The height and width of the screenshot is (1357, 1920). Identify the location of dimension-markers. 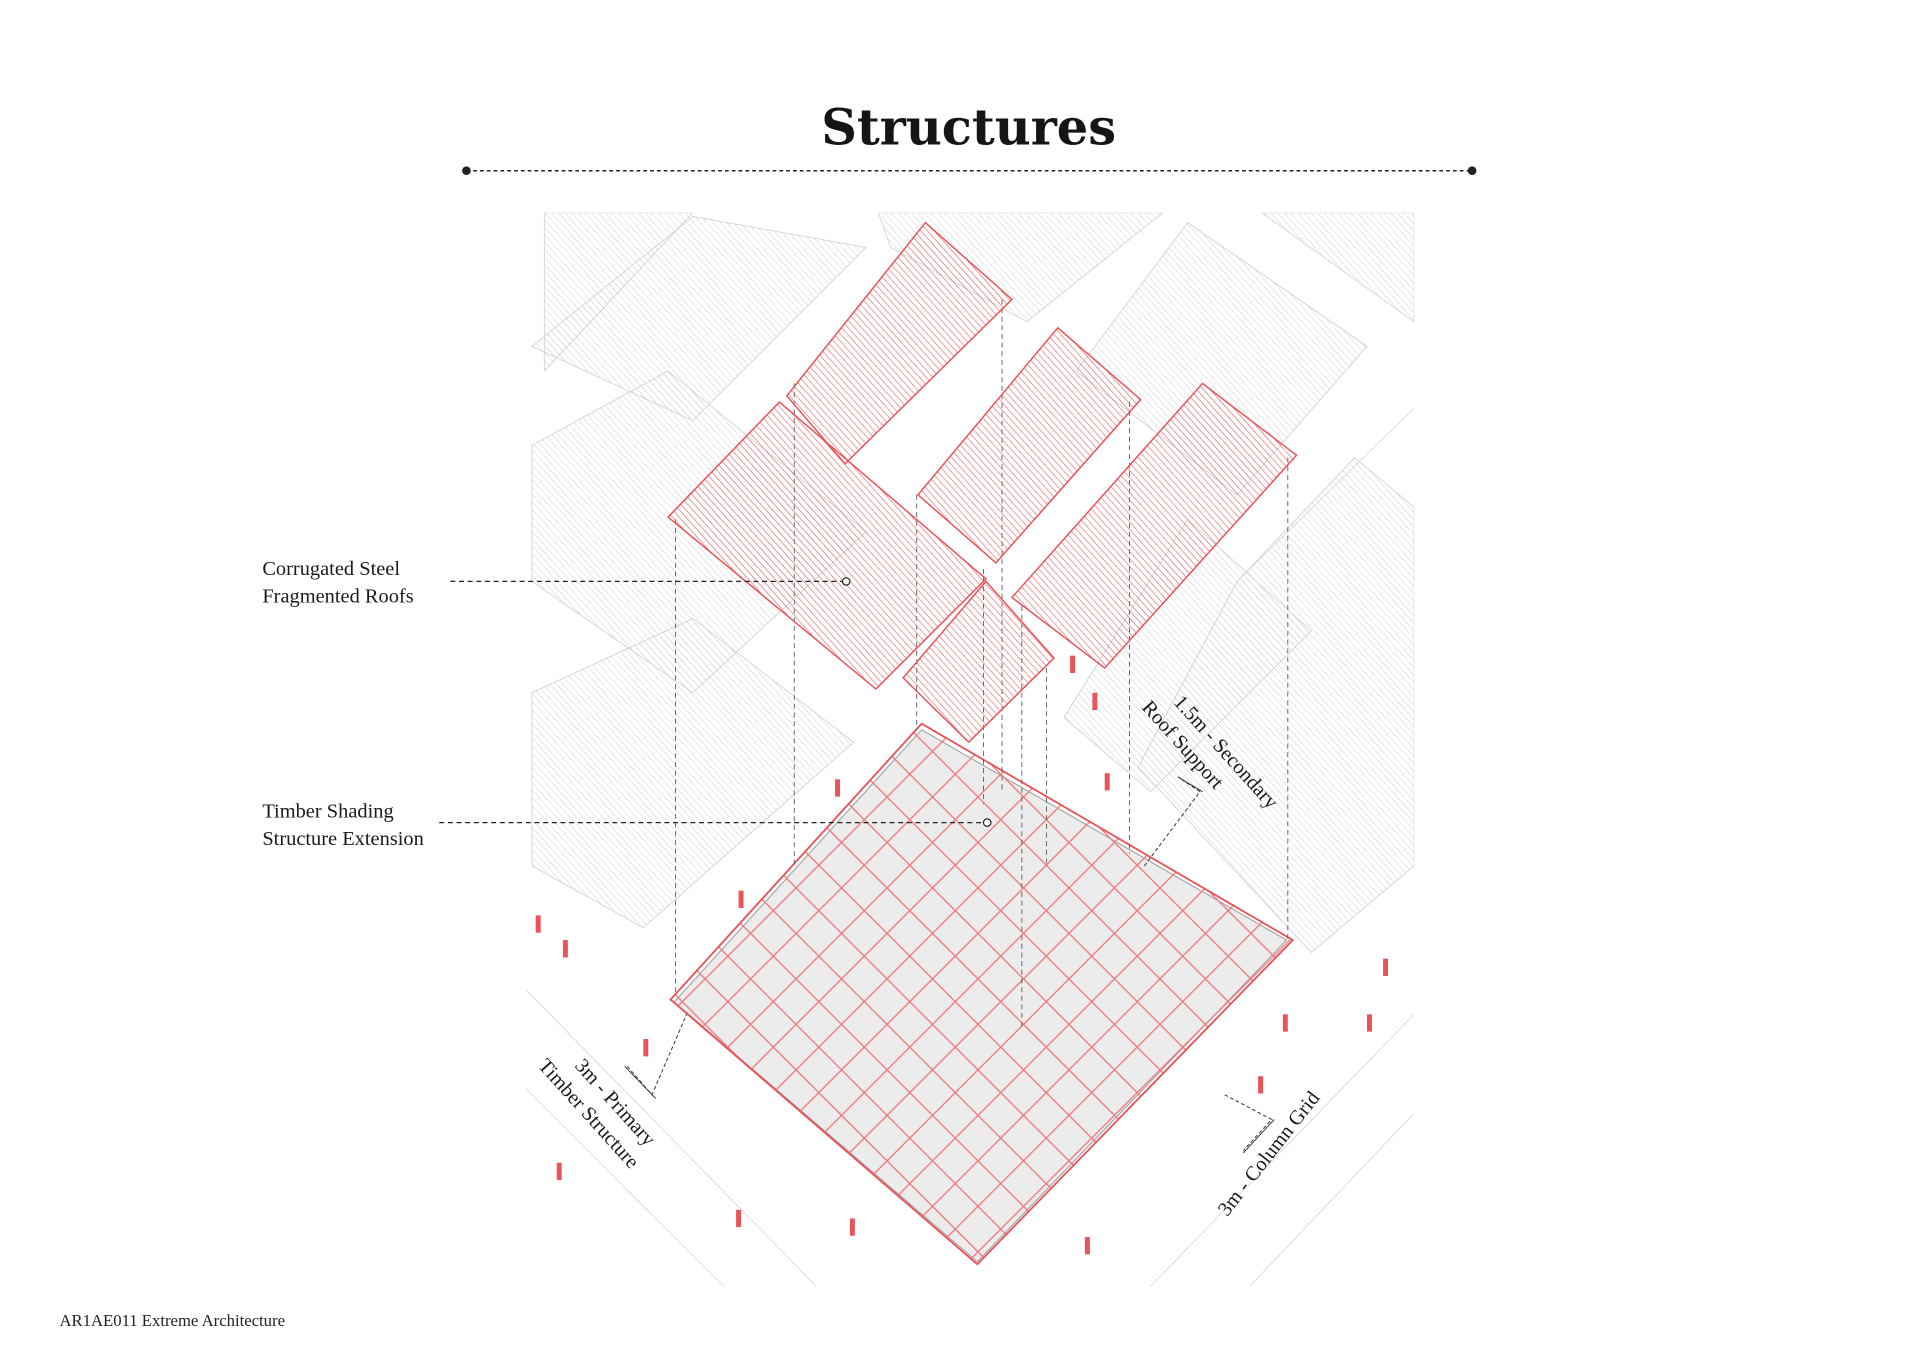
(949, 965).